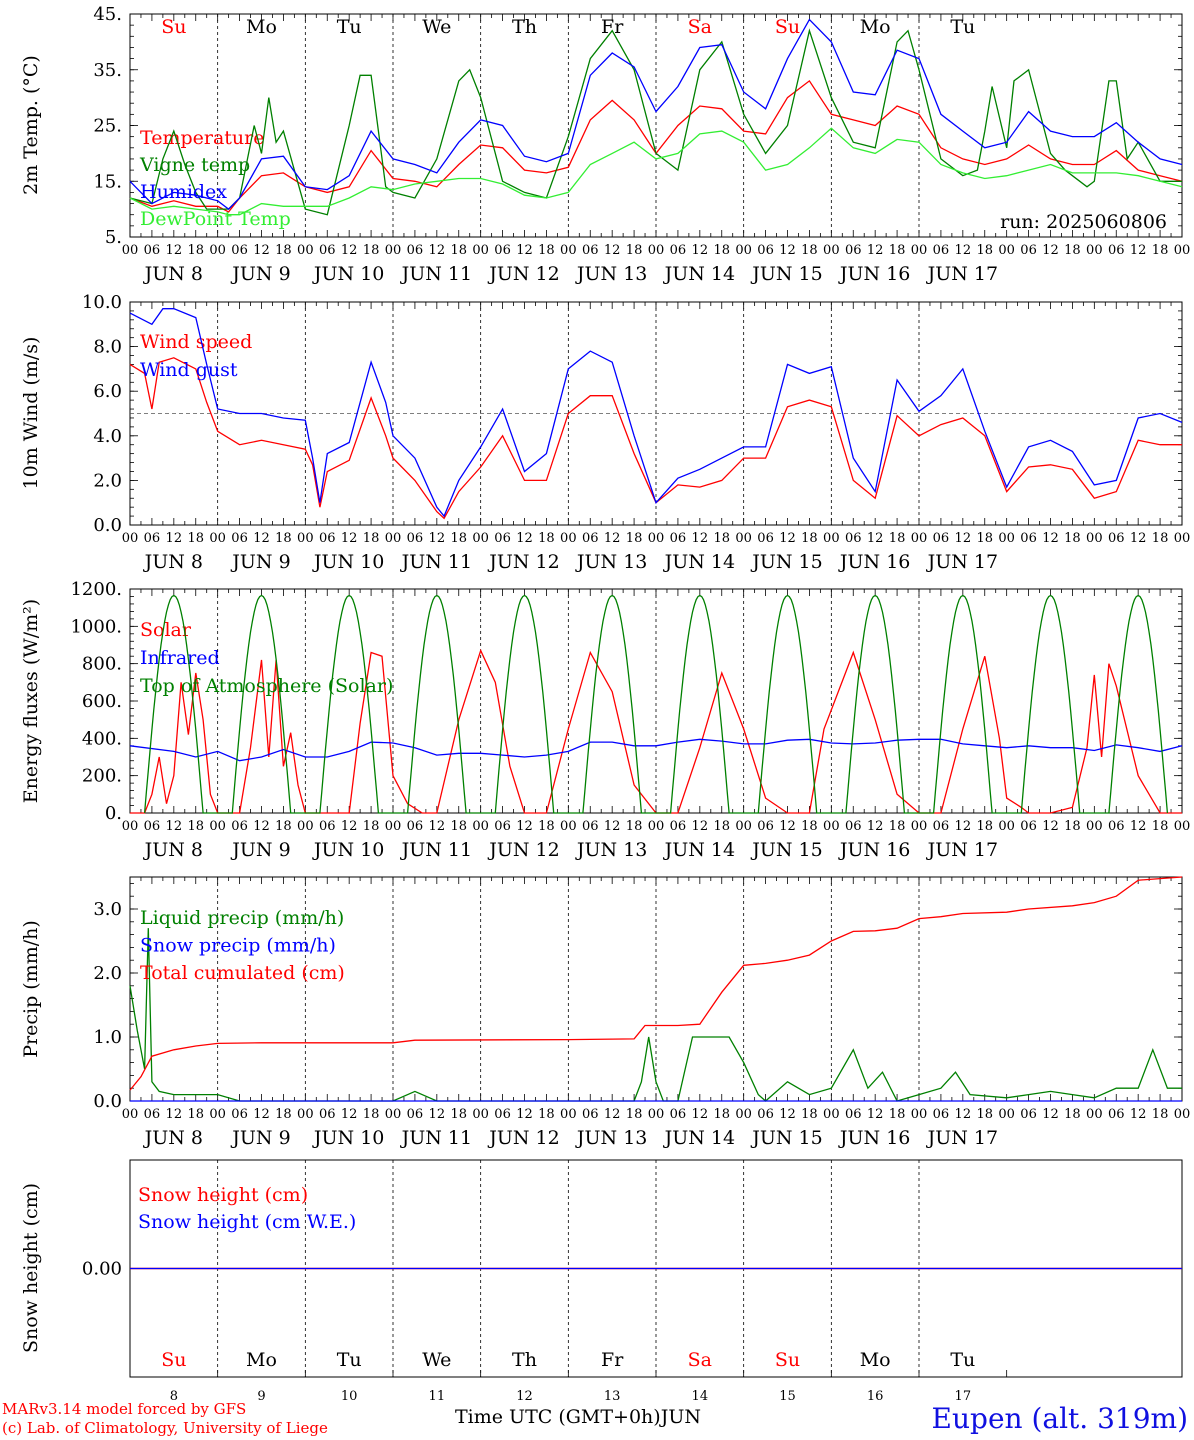 The image size is (1194, 1440). Describe the element at coordinates (655, 438) in the screenshot. I see `series-line-wind-speed` at that location.